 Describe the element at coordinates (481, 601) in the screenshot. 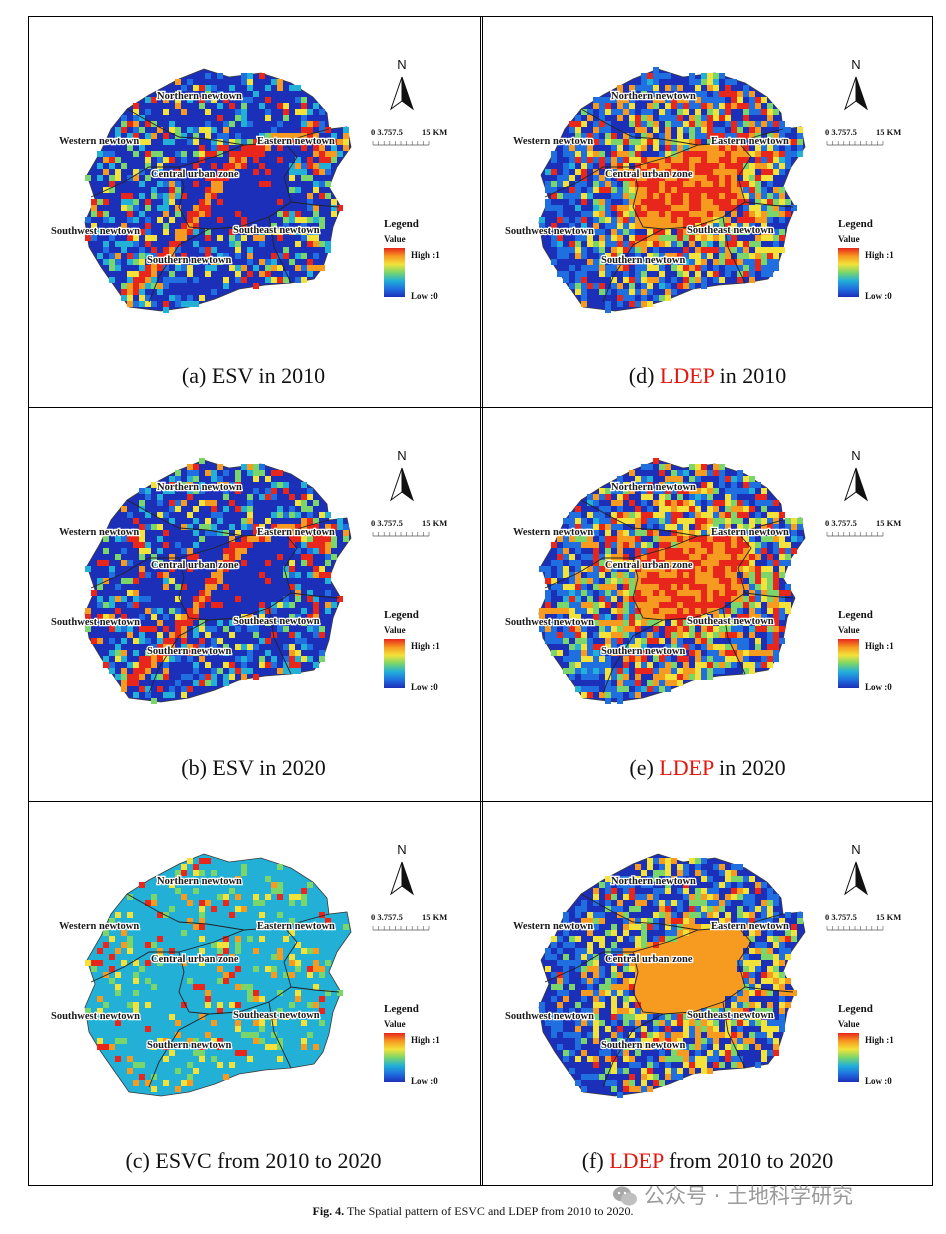

I see `column-divider` at that location.